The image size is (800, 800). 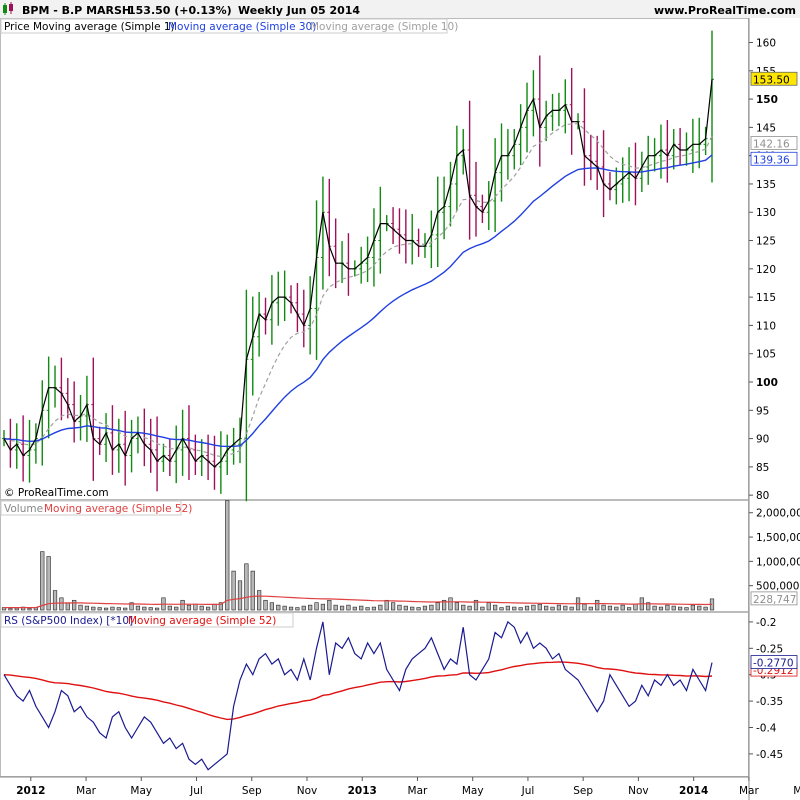 I want to click on x-tick-label: 2012, so click(x=30, y=791).